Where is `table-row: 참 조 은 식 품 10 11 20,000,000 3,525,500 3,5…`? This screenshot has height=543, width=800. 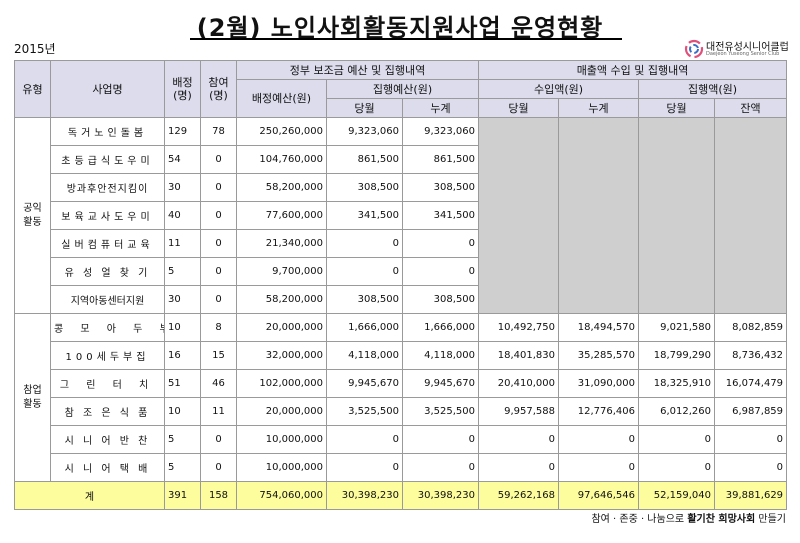 table-row: 참 조 은 식 품 10 11 20,000,000 3,525,500 3,5… is located at coordinates (401, 411).